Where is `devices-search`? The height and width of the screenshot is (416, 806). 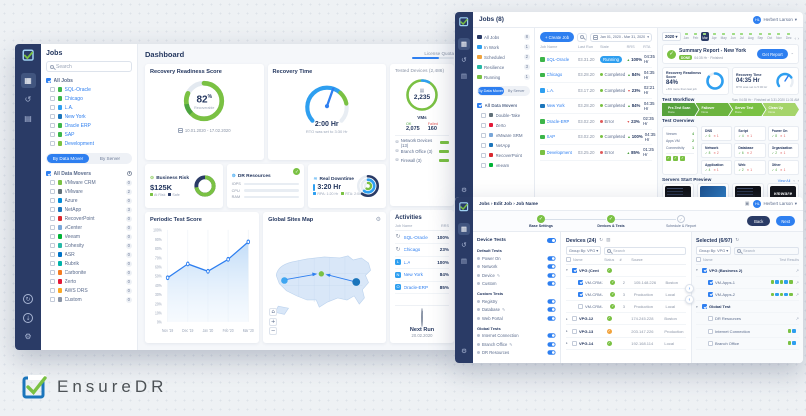
devices-search is located at coordinates (645, 250).